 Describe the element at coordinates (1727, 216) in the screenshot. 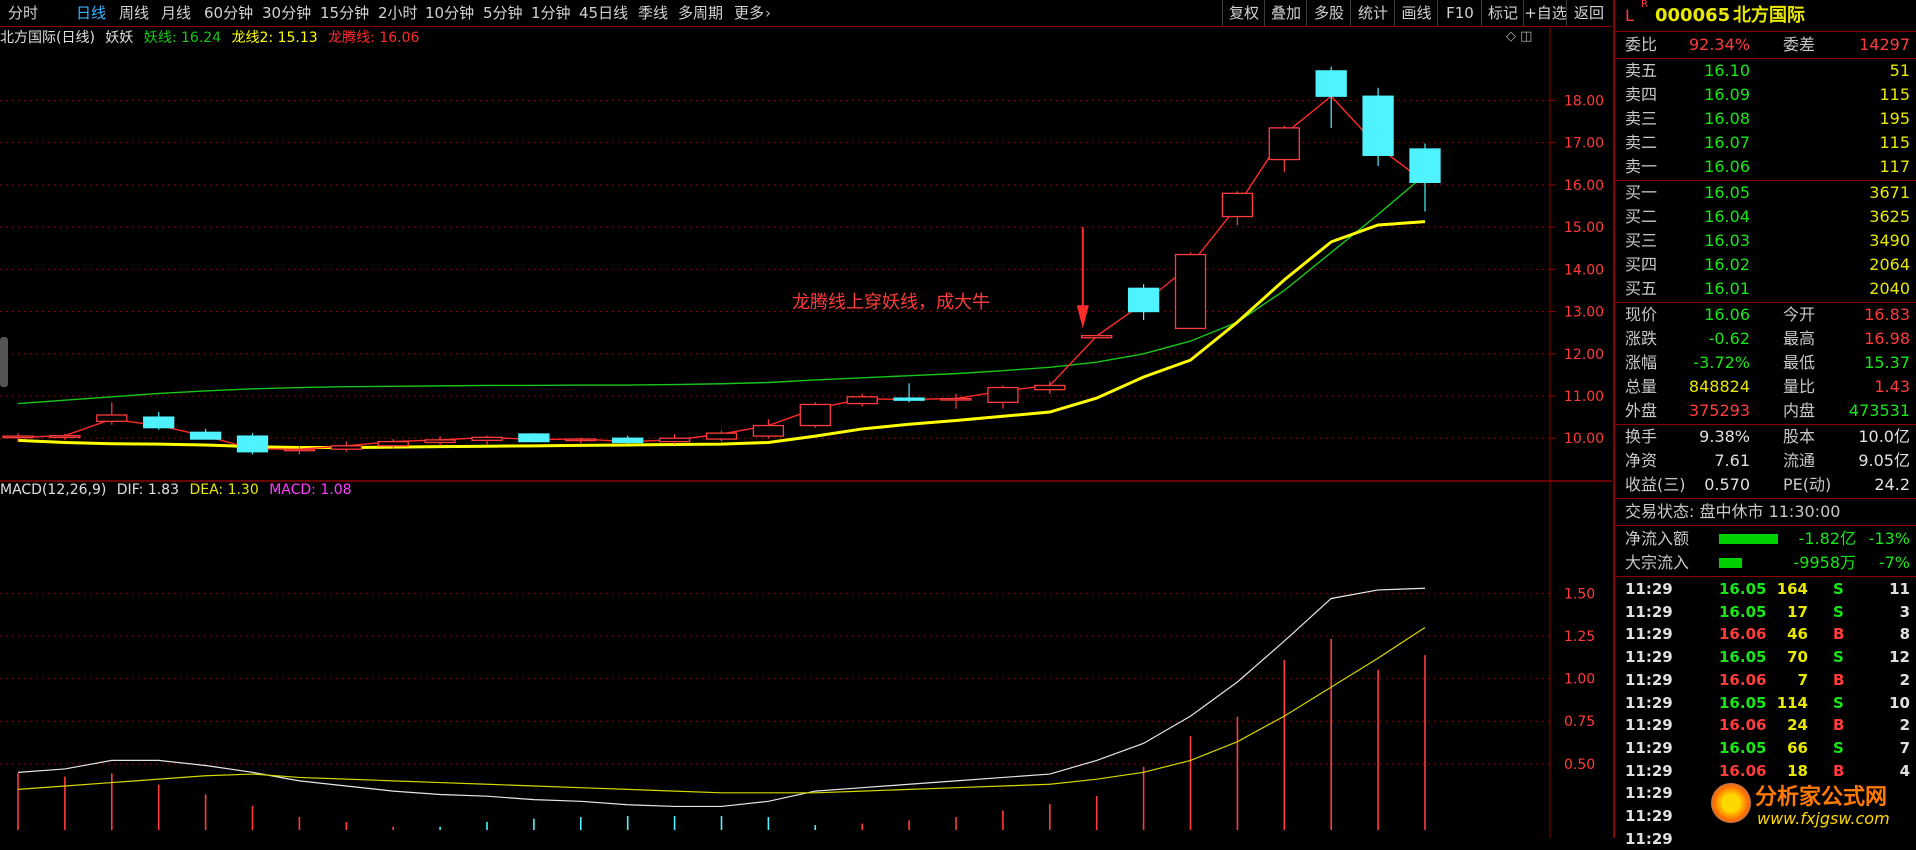

I see `buy-level-price: 16.04` at that location.